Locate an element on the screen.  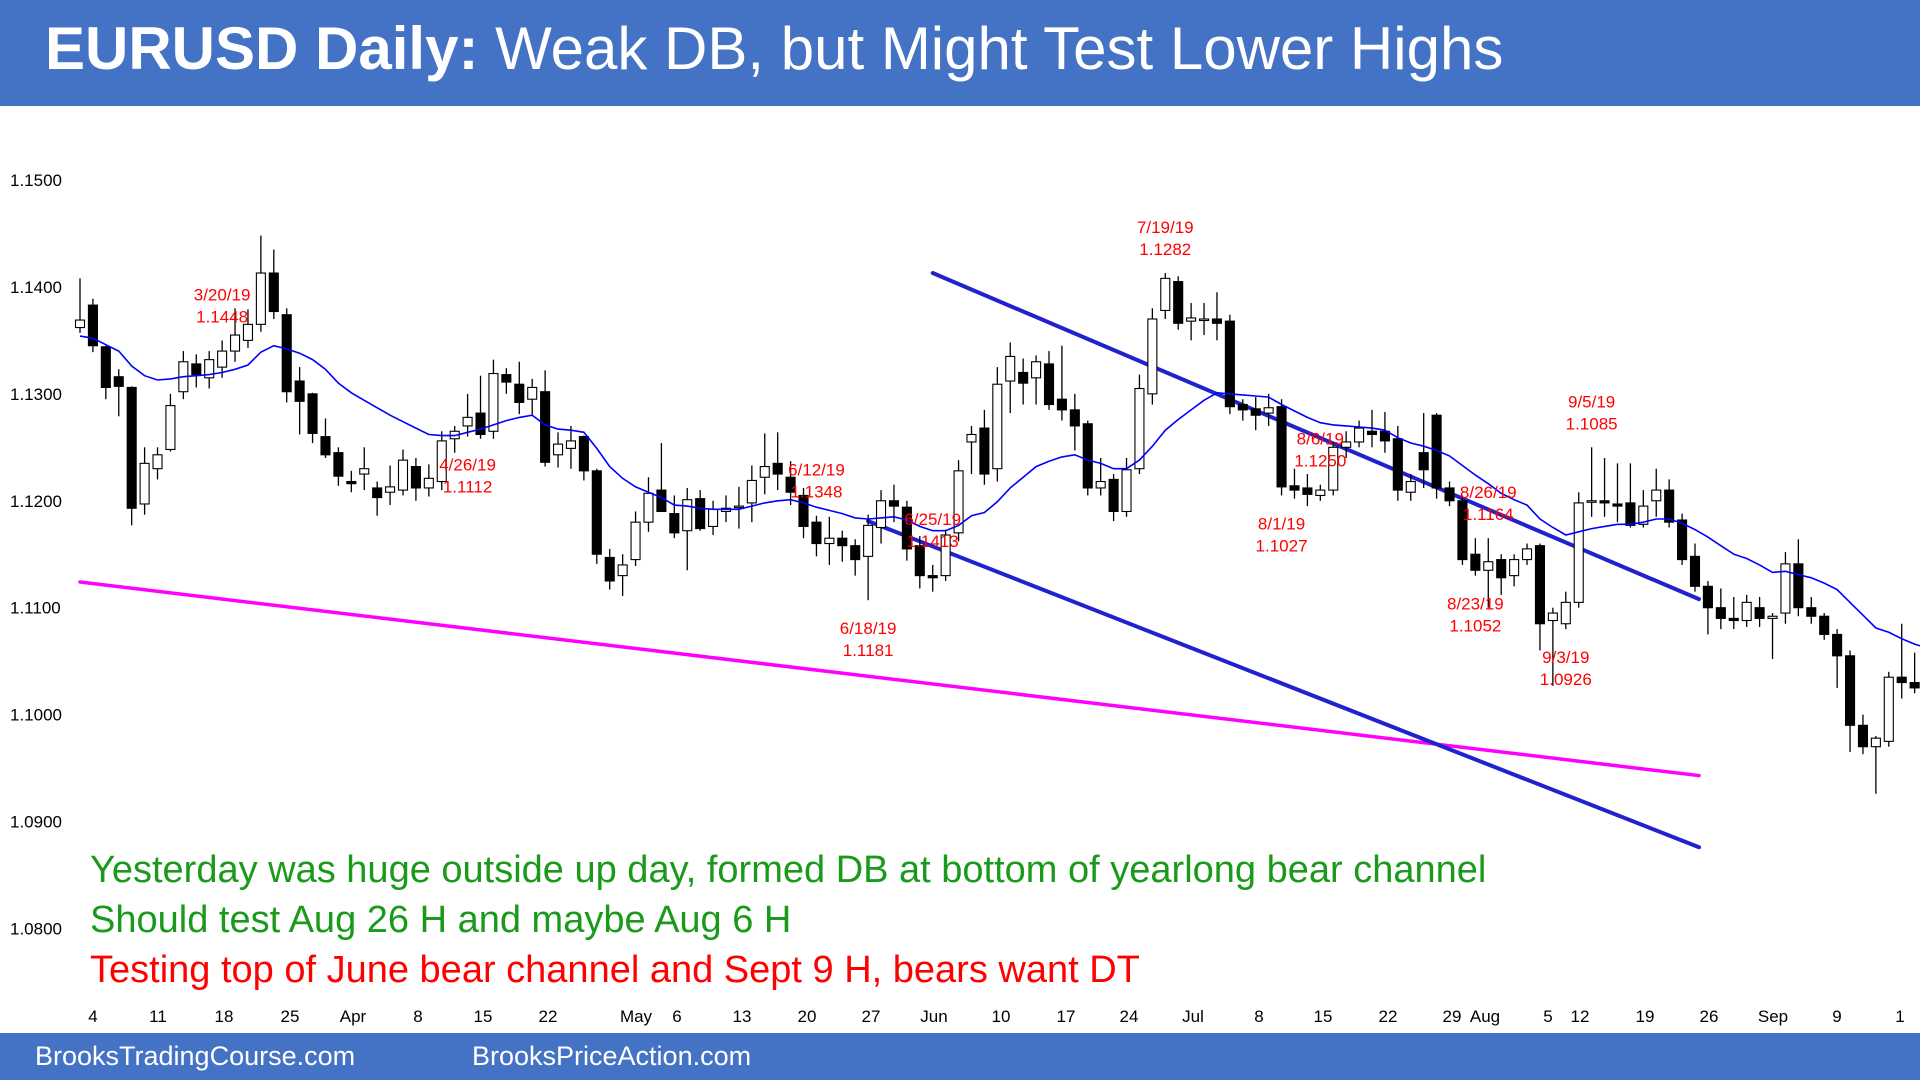
footer-link-brookspriceaction: BrooksPriceAction.com is located at coordinates (612, 1056).